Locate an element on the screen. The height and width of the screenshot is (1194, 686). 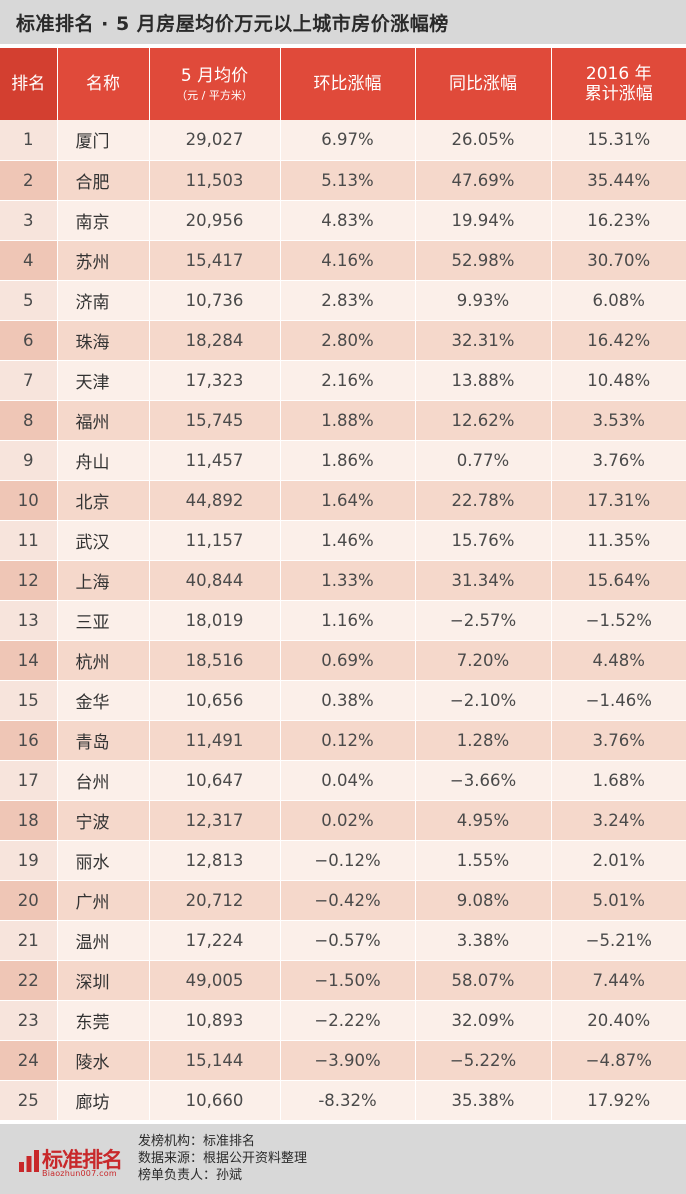
title-bar: 标准排名 · 5 月房屋均价万元以上城市房价涨幅榜 is located at coordinates (343, 22).